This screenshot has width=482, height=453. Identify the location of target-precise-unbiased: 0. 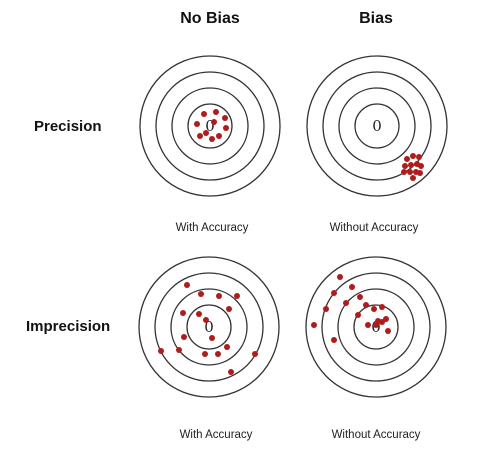
(210, 126).